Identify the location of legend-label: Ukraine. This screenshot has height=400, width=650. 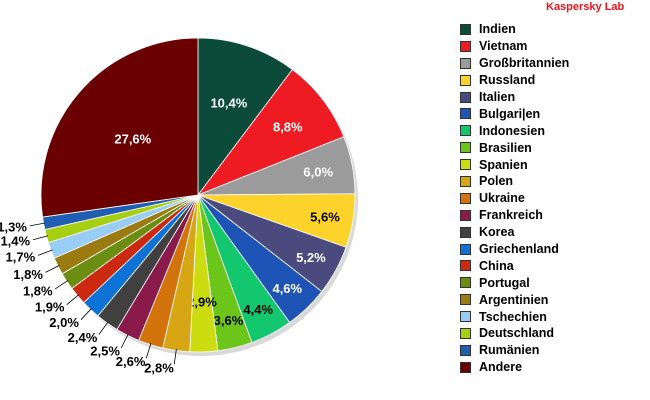
(502, 198).